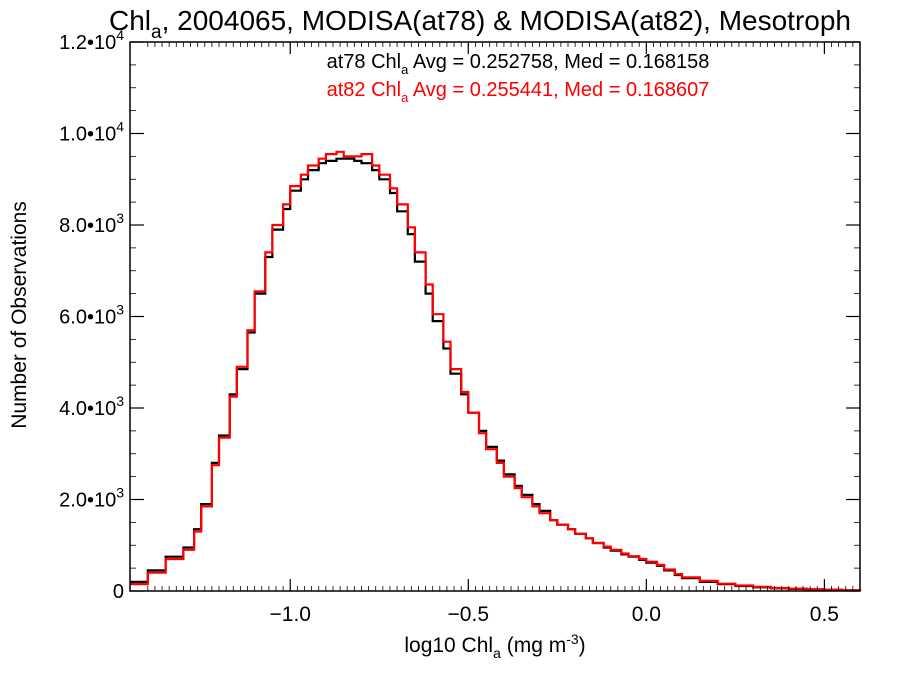 Image resolution: width=900 pixels, height=675 pixels. Describe the element at coordinates (824, 614) in the screenshot. I see `x-tick-label: 0.5` at that location.